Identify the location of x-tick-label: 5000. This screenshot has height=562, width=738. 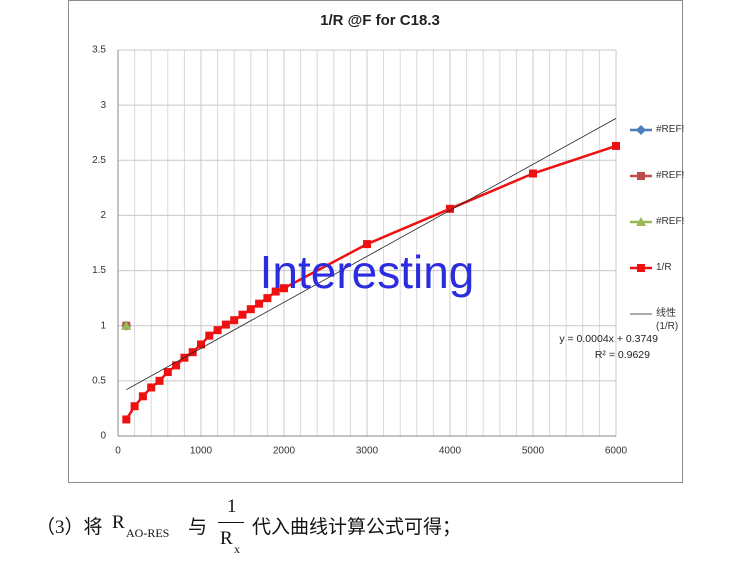
(533, 451).